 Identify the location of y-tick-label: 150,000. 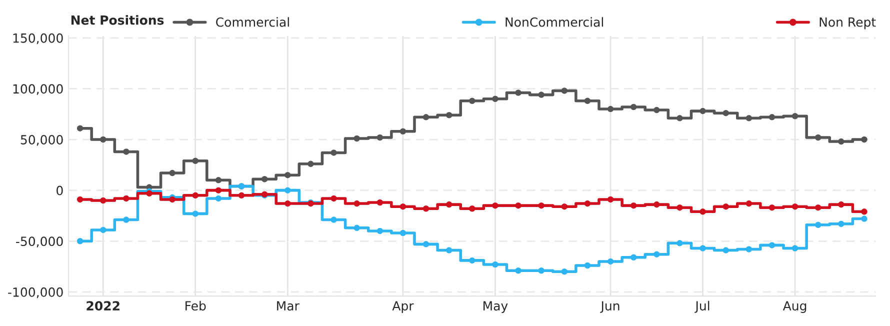
(38, 38).